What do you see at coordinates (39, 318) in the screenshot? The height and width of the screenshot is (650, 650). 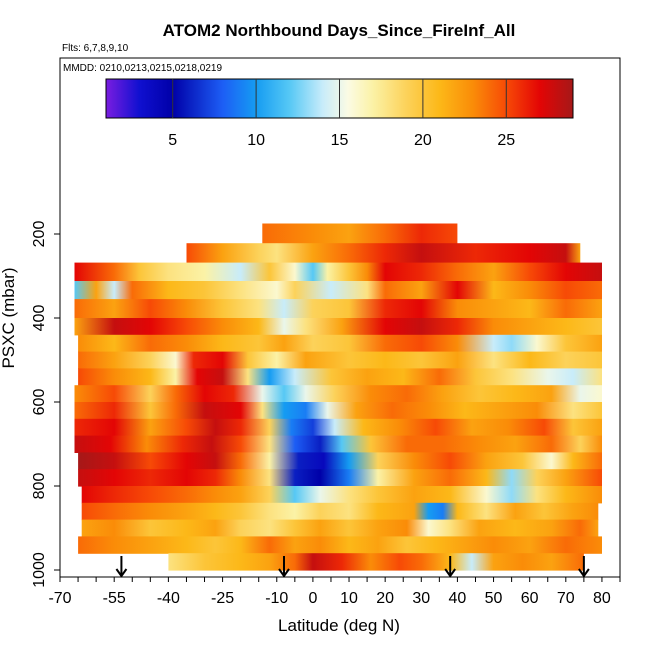 I see `y-tick-label: 400` at bounding box center [39, 318].